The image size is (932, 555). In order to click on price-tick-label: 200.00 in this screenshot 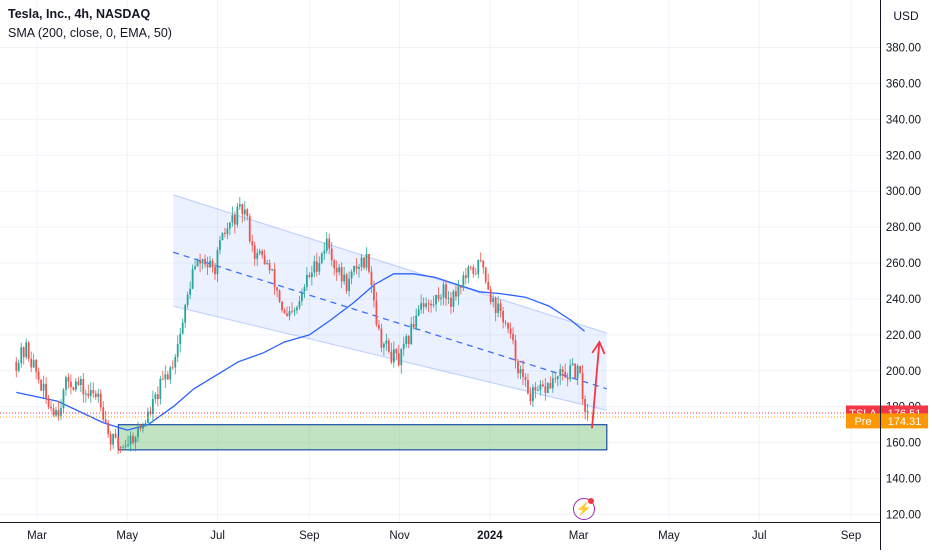, I will do `click(903, 372)`.